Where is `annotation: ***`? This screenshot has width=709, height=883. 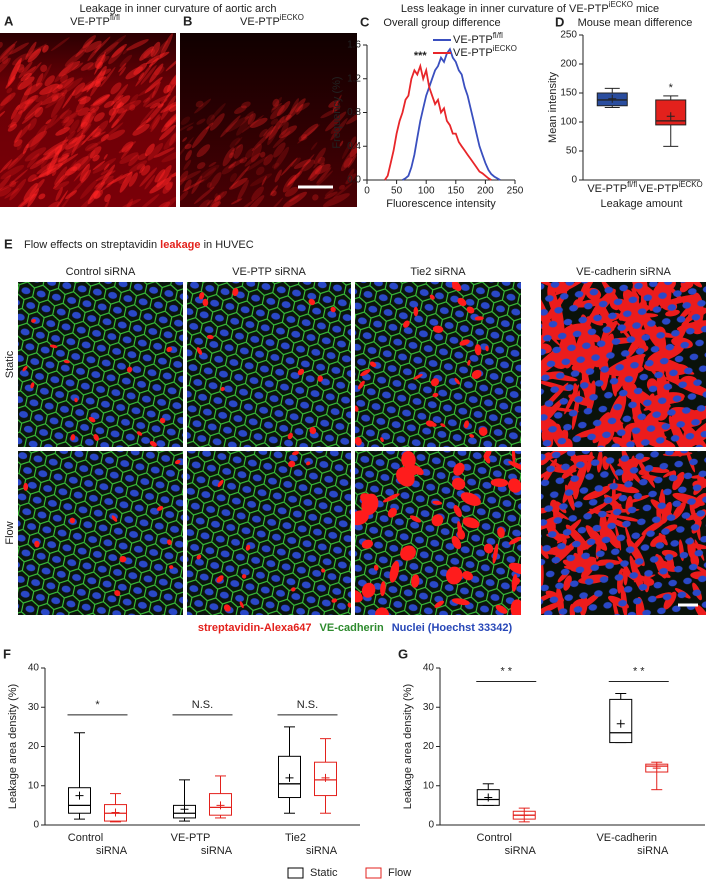 annotation: *** is located at coordinates (421, 56).